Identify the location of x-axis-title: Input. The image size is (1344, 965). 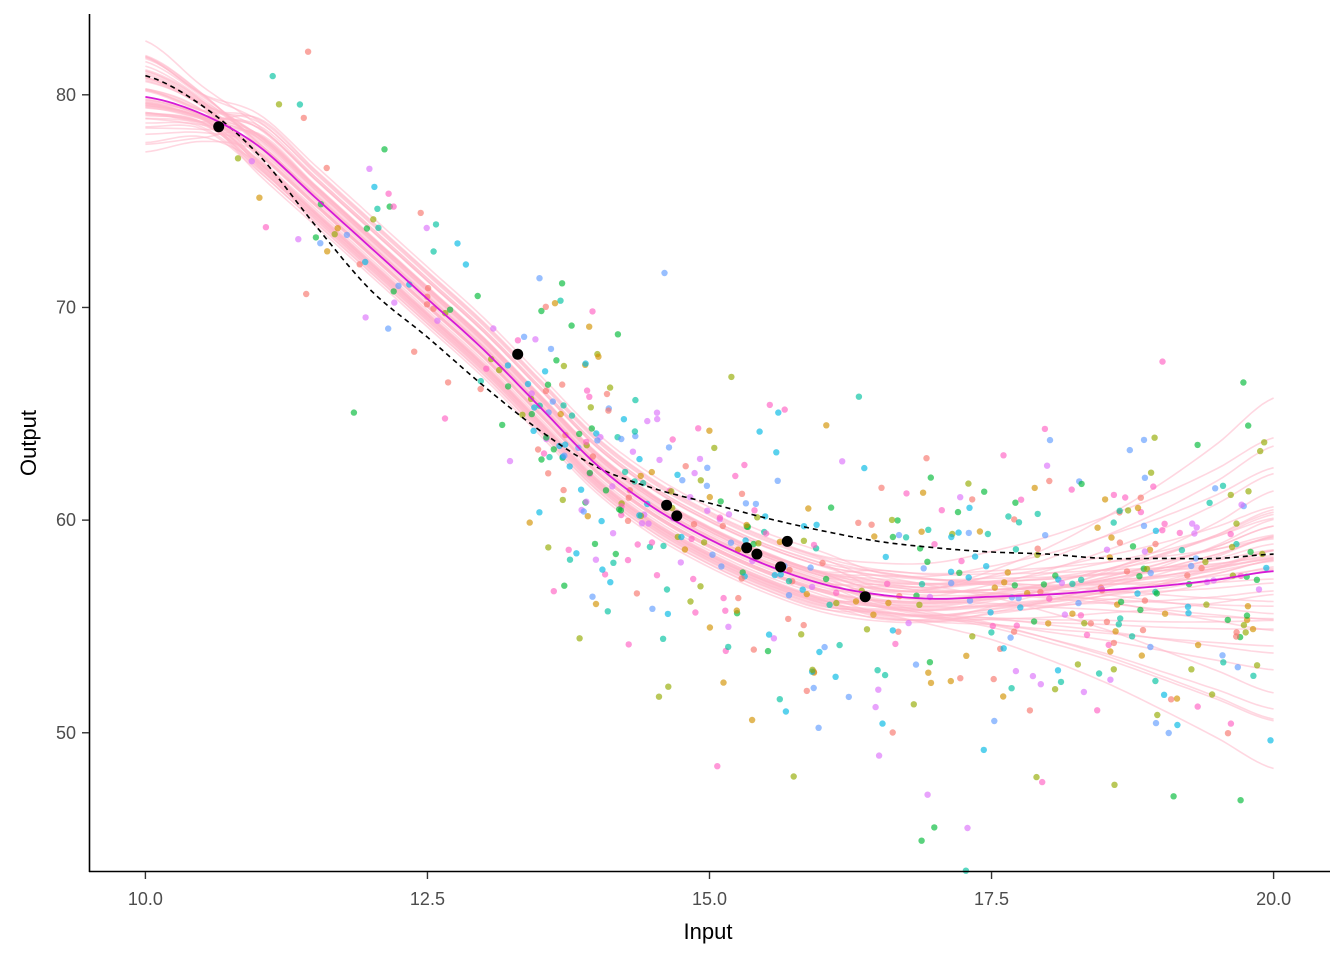
(708, 931).